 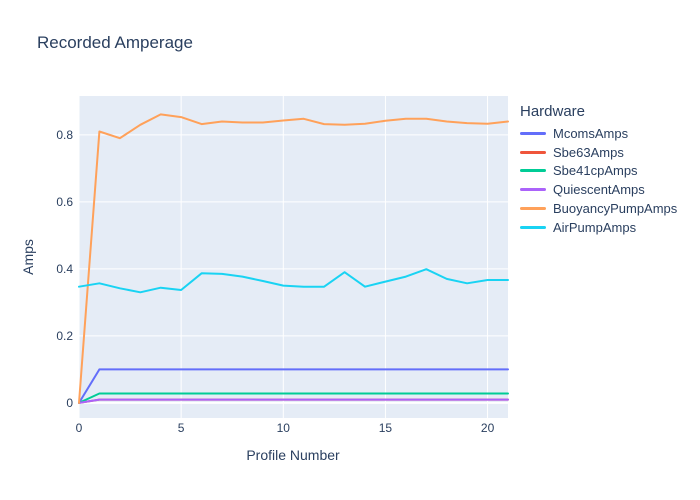 I want to click on legend-item-label: McomsAmps, so click(x=591, y=133).